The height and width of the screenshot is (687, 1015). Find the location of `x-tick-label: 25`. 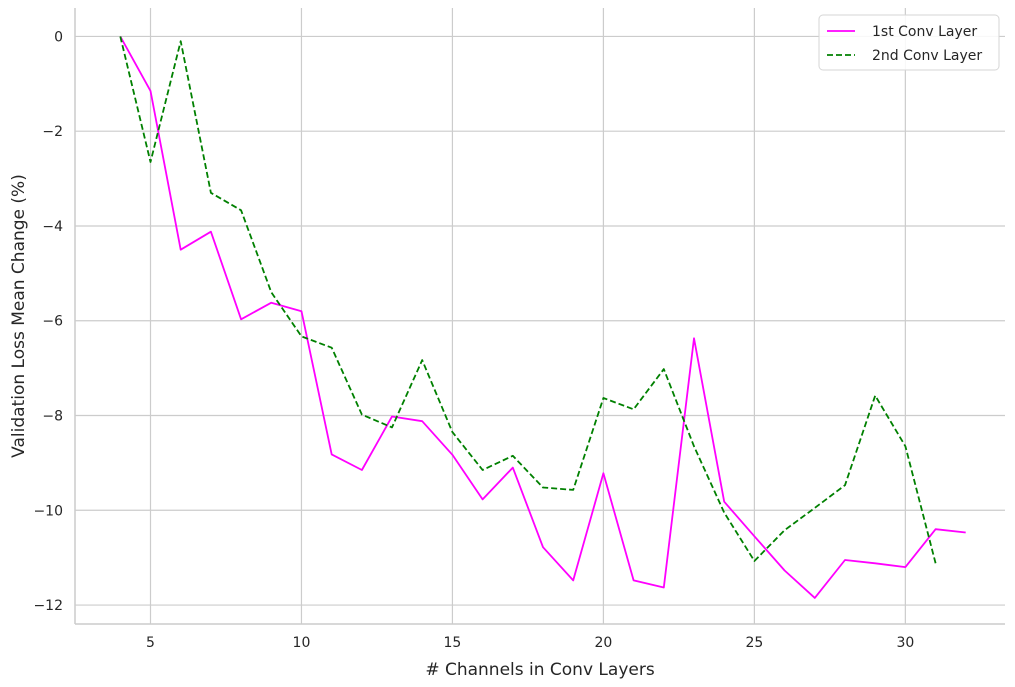

x-tick-label: 25 is located at coordinates (754, 643).